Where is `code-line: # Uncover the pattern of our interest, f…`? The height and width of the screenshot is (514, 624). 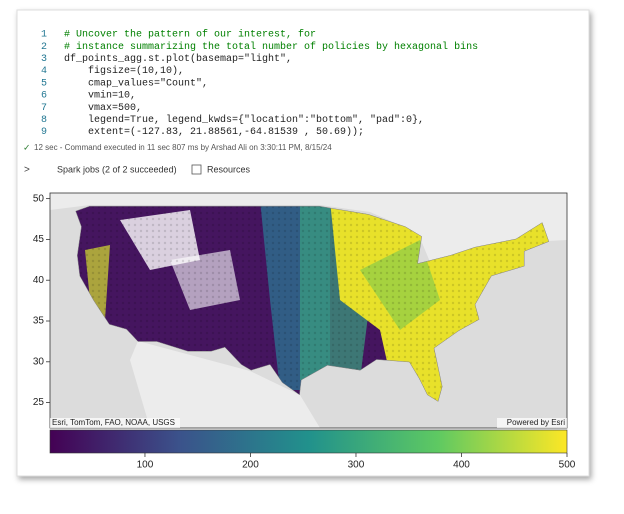
code-line: # Uncover the pattern of our interest, f… is located at coordinates (190, 35).